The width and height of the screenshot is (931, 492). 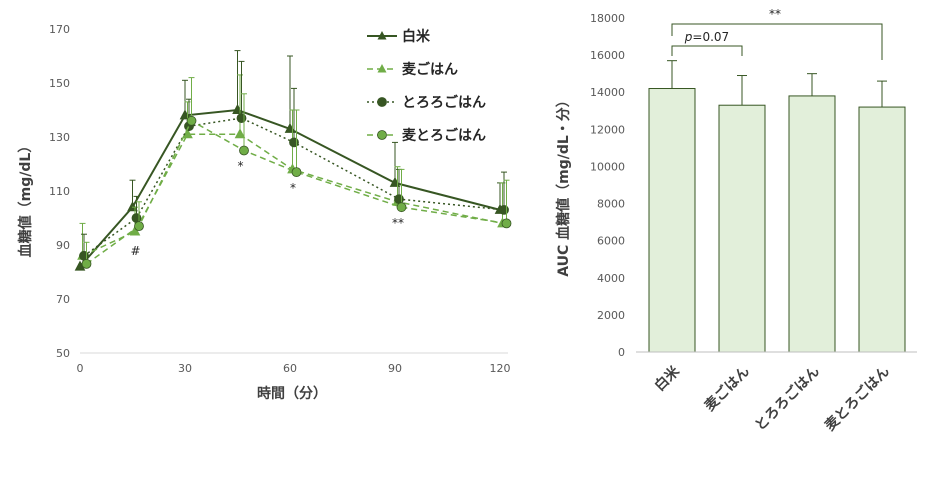 What do you see at coordinates (688, 37) in the screenshot?
I see `p-symbol: p` at bounding box center [688, 37].